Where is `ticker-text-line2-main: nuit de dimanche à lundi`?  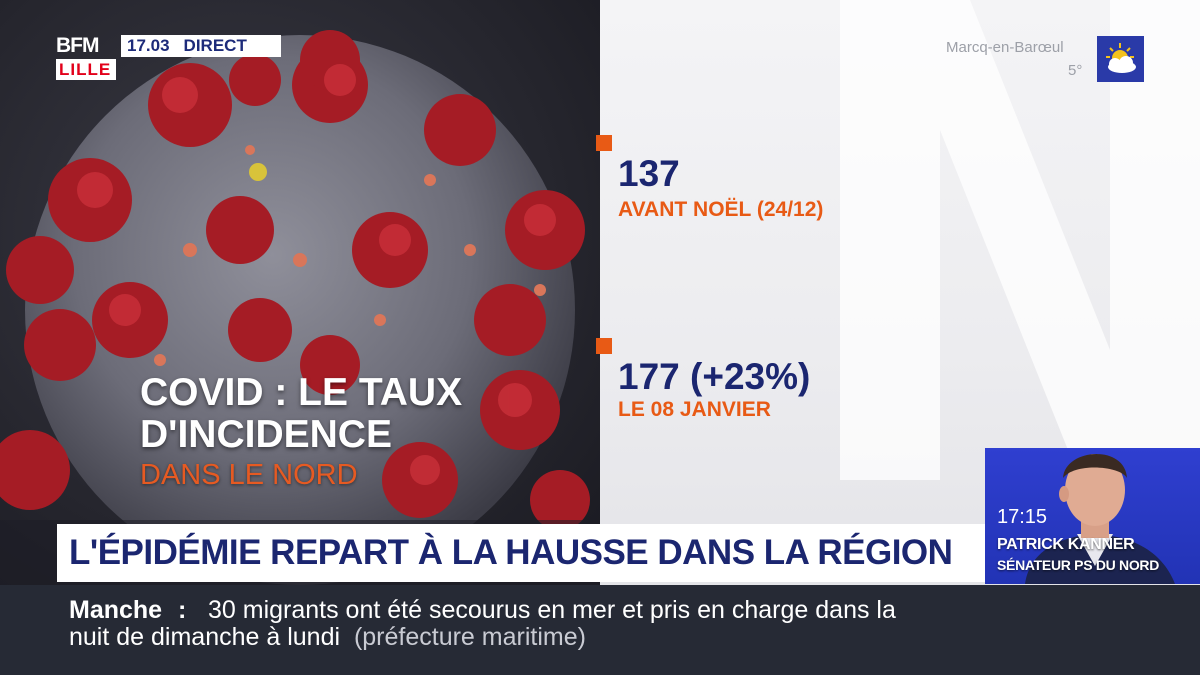 ticker-text-line2-main: nuit de dimanche à lundi is located at coordinates (205, 637).